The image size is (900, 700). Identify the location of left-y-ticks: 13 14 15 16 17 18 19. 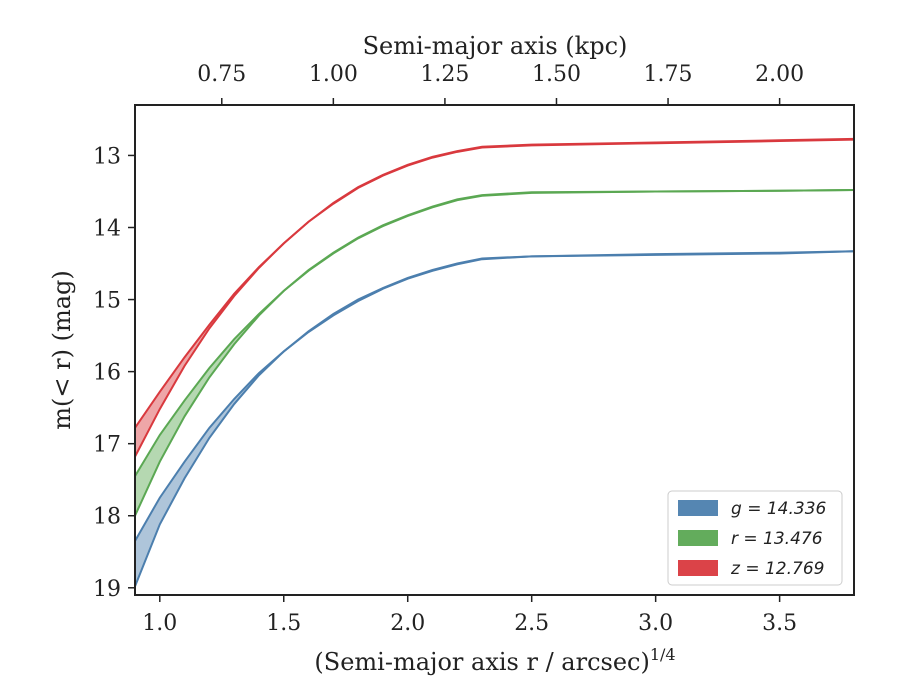
(114, 373).